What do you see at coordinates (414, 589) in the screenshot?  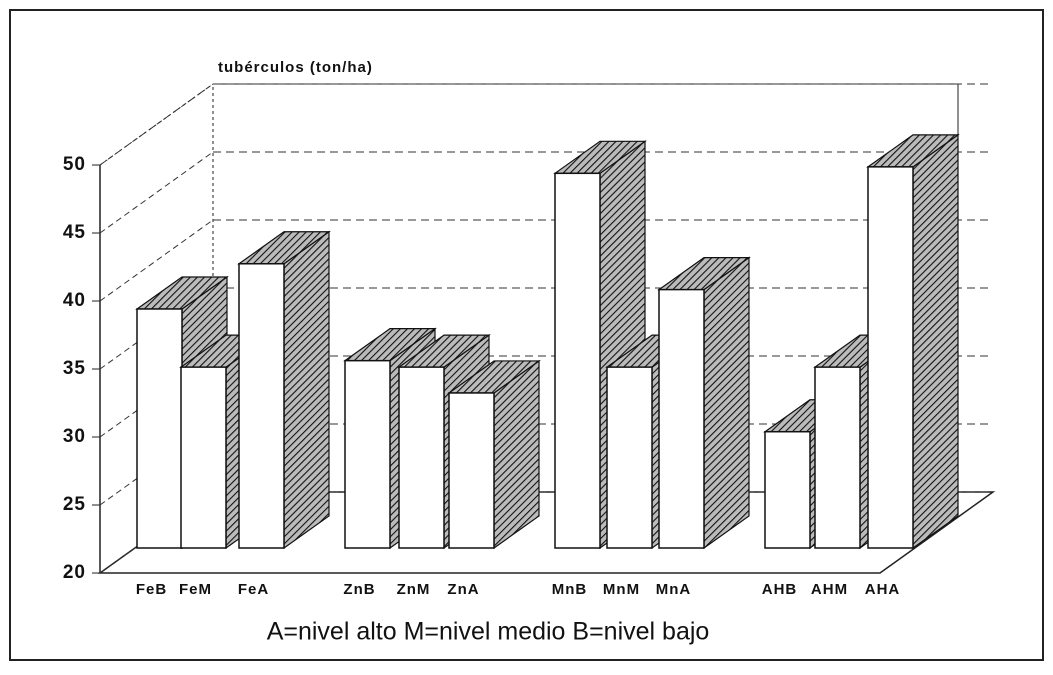 I see `x-tick-label: ZnM` at bounding box center [414, 589].